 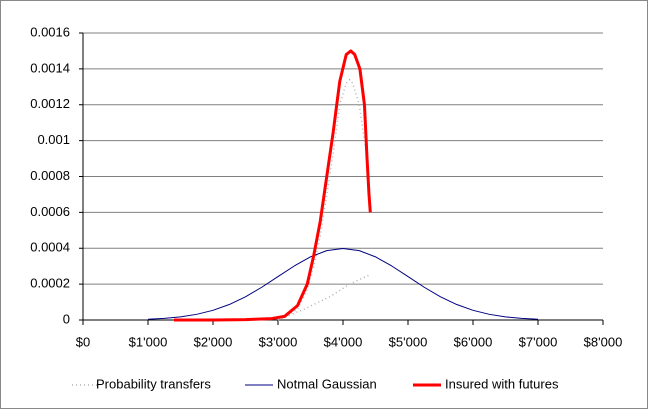 What do you see at coordinates (50, 175) in the screenshot?
I see `y-tick-label: 0.0008` at bounding box center [50, 175].